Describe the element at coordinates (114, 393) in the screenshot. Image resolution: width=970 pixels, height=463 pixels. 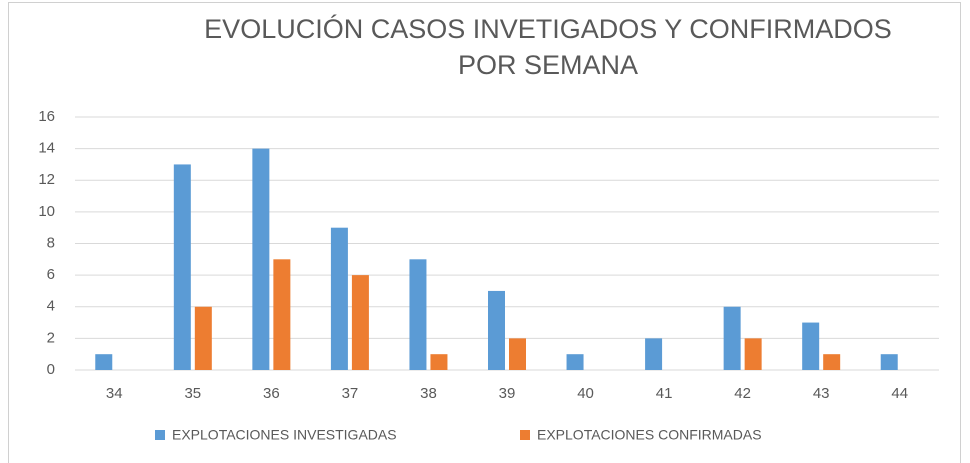
I see `x-tick-label: 34` at that location.